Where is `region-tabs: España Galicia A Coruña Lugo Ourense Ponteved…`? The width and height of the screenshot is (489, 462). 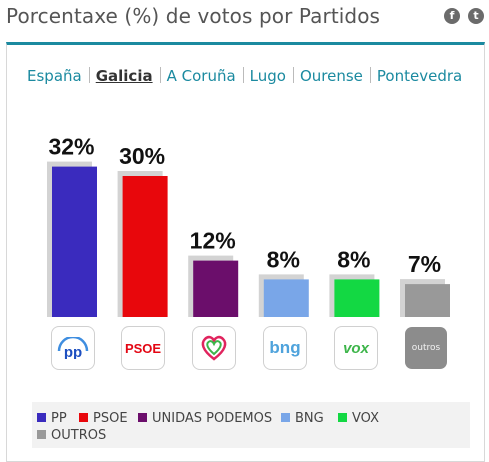 region-tabs: España Galicia A Coruña Lugo Ourense Ponteved… is located at coordinates (244, 76).